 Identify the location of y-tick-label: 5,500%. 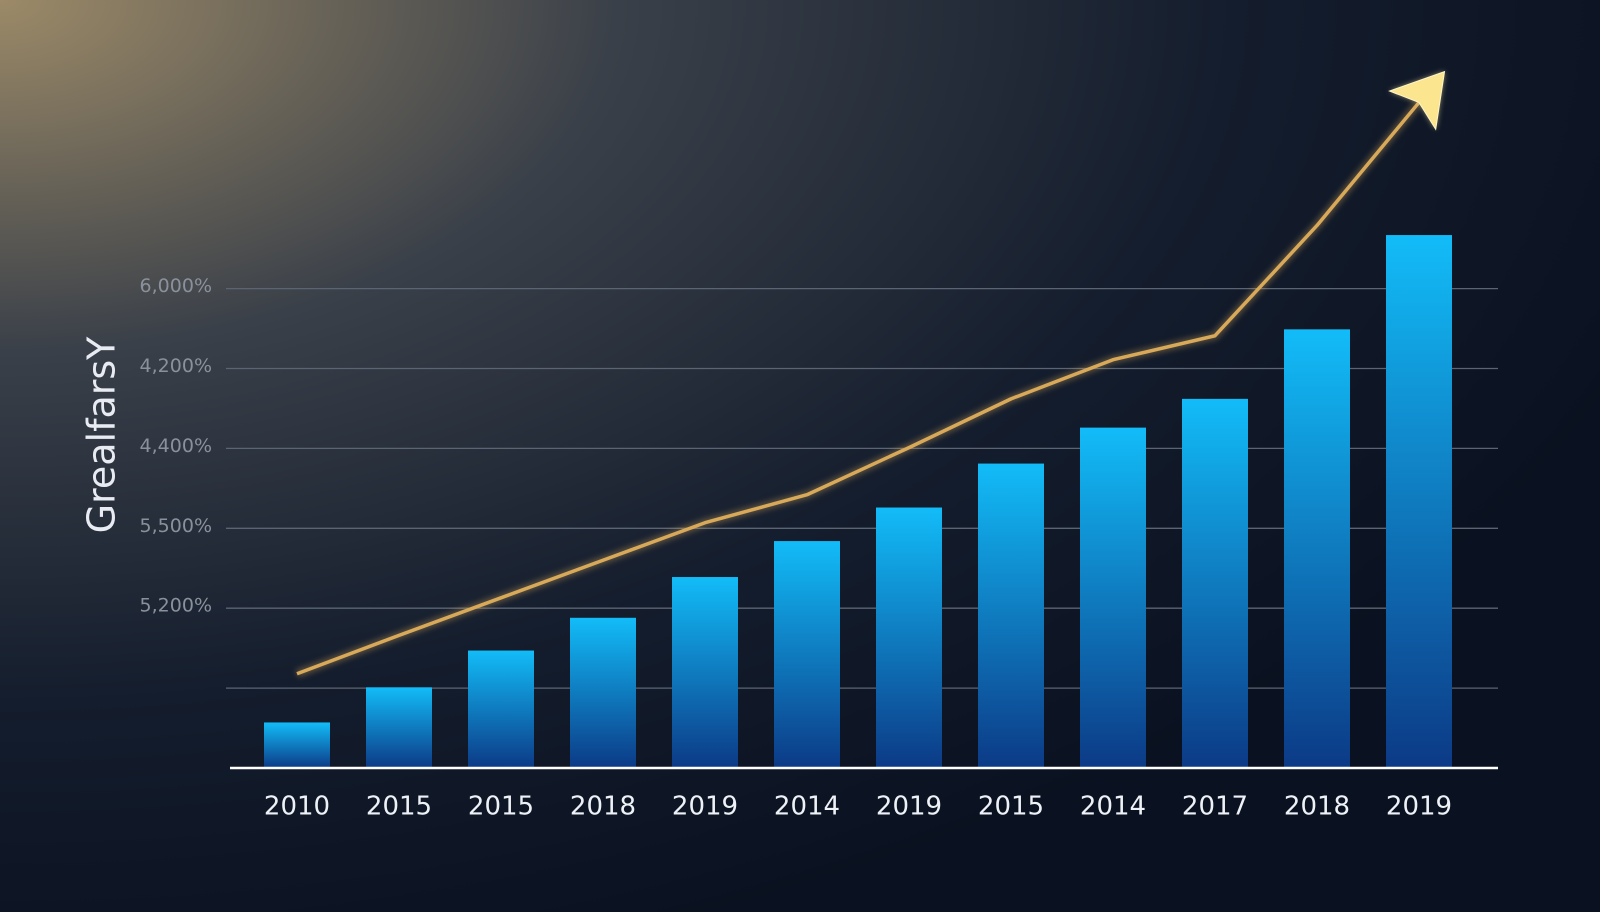
(176, 526).